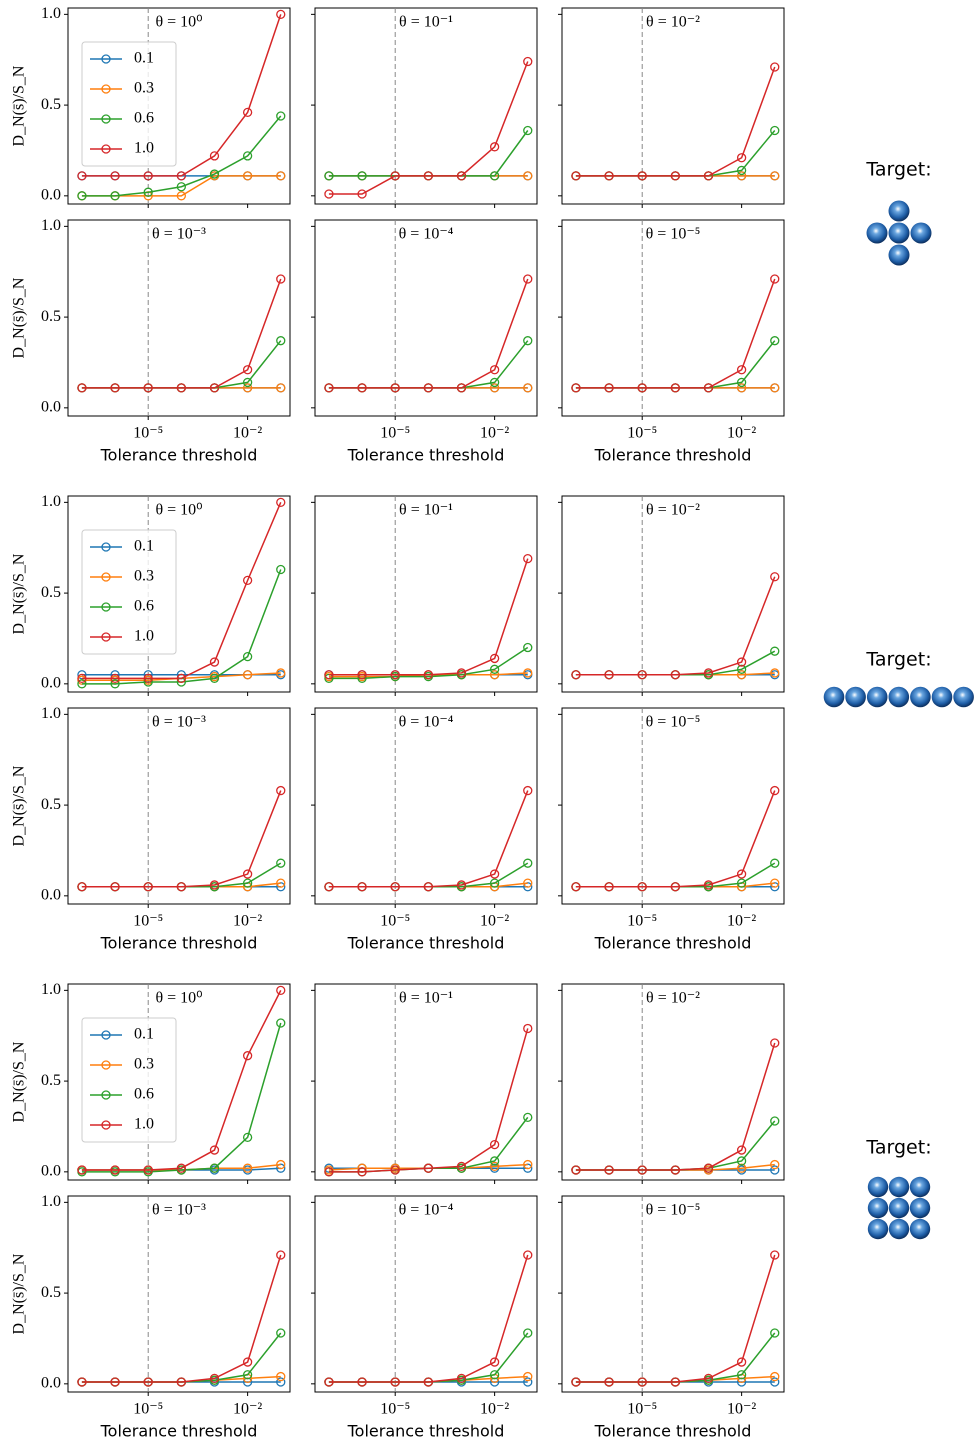 Image resolution: width=980 pixels, height=1450 pixels. What do you see at coordinates (51, 592) in the screenshot?
I see `y-tick-label: 0.5` at bounding box center [51, 592].